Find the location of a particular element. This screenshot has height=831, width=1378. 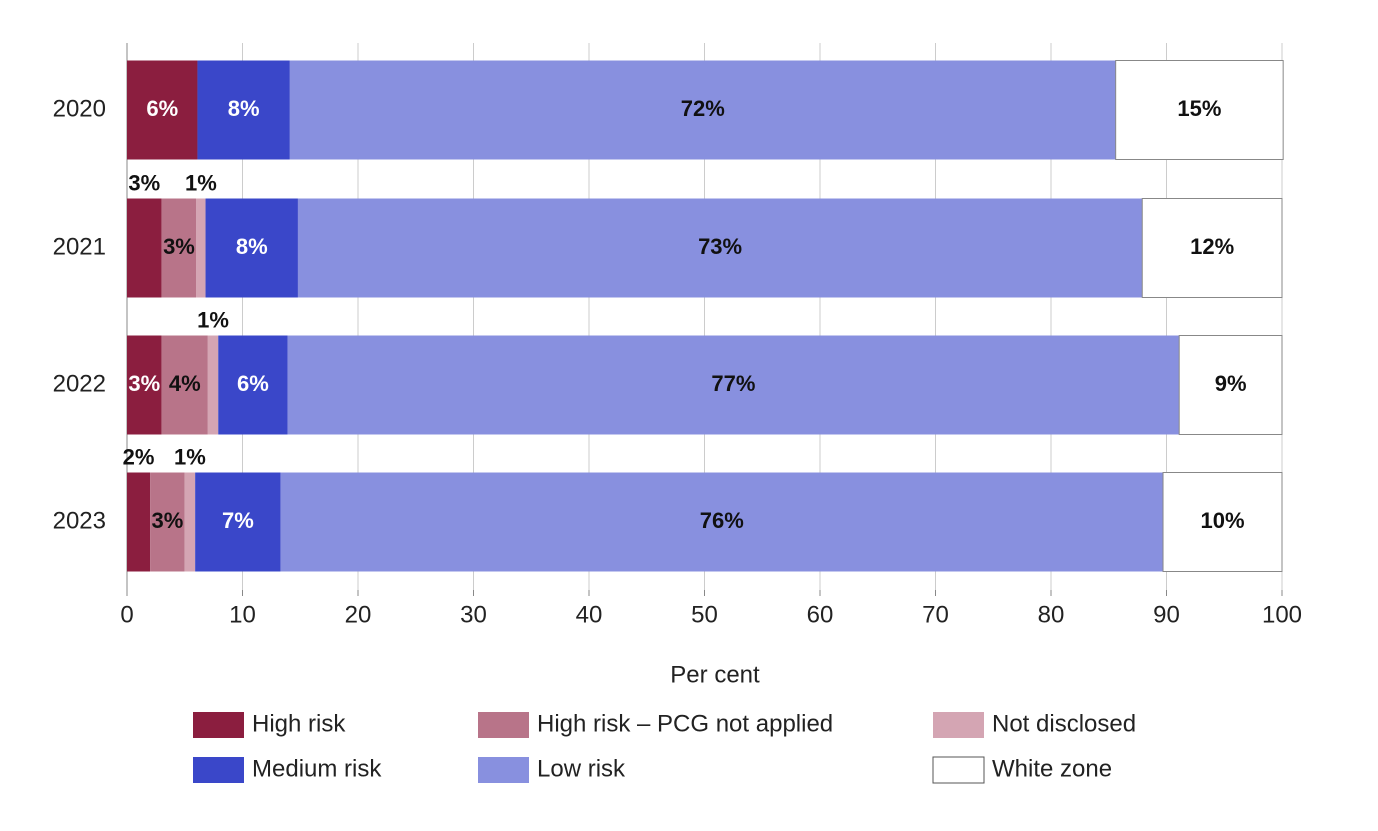

data-label: 7% is located at coordinates (238, 520).